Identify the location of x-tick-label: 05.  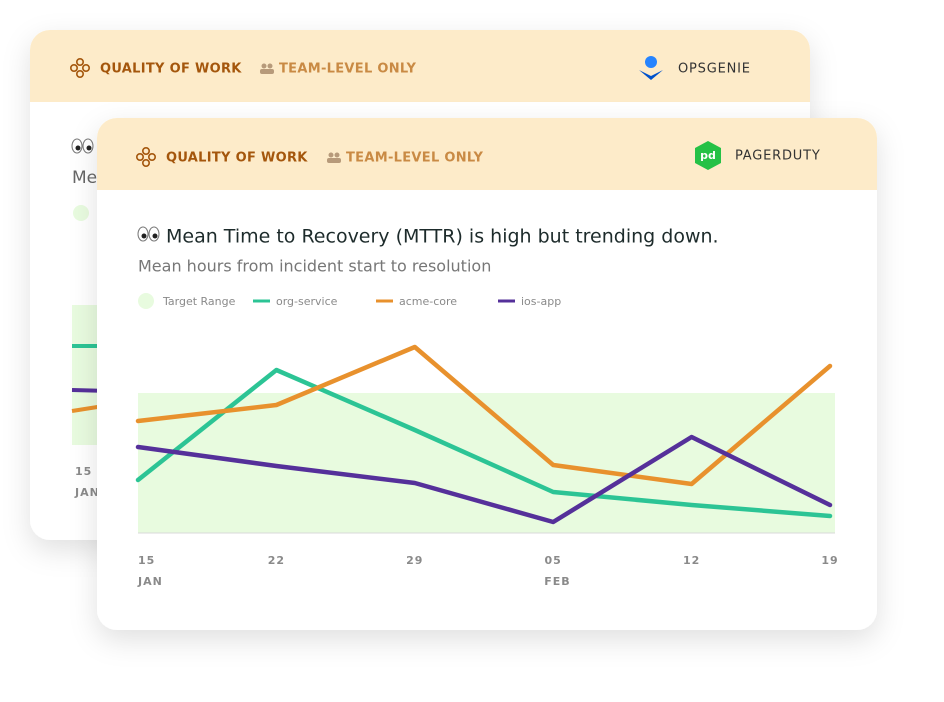
(553, 560).